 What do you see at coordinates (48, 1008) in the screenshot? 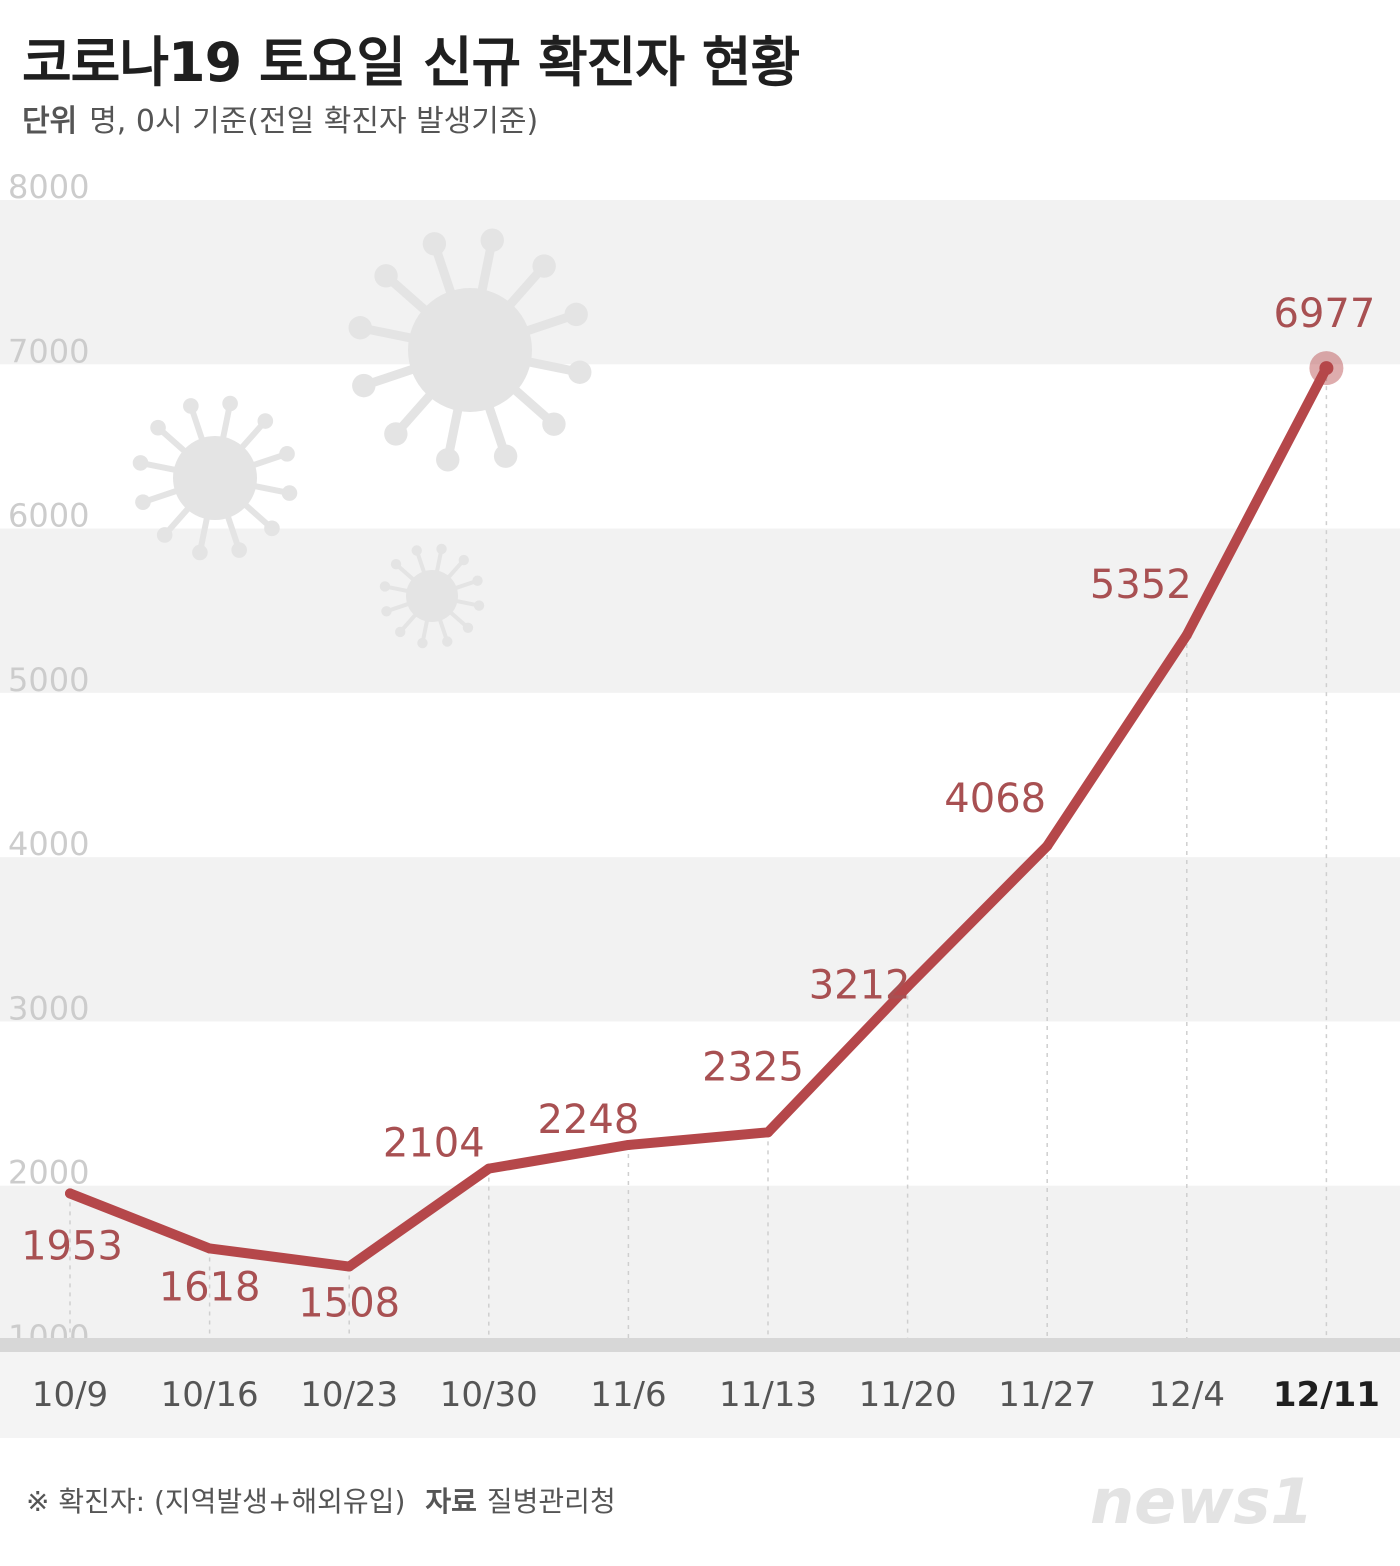
I see `y-tick-label: 3000` at bounding box center [48, 1008].